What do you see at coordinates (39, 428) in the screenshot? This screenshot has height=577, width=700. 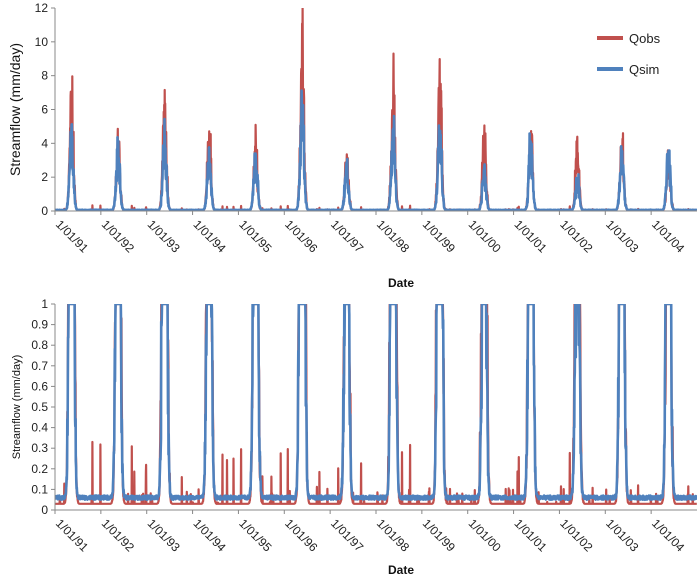 I see `y-tick-label: 0.4` at bounding box center [39, 428].